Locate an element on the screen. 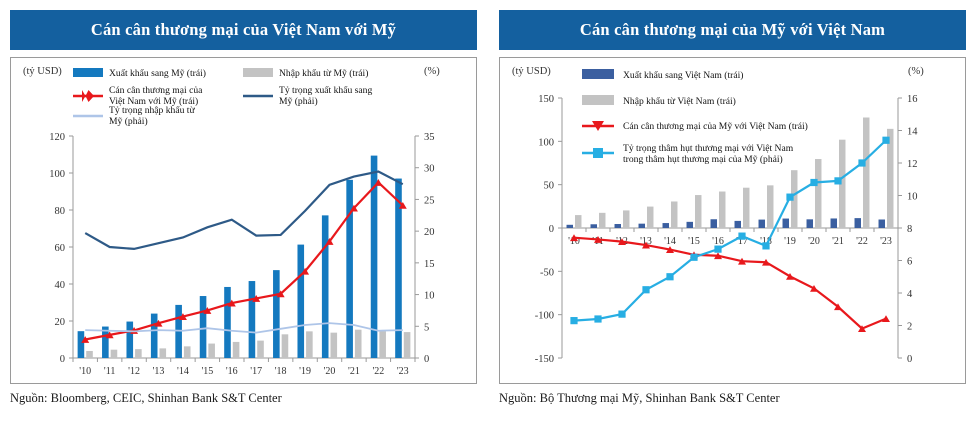 This screenshot has height=428, width=978. legend-label-export-share-l2: Mỹ (phải) is located at coordinates (298, 101).